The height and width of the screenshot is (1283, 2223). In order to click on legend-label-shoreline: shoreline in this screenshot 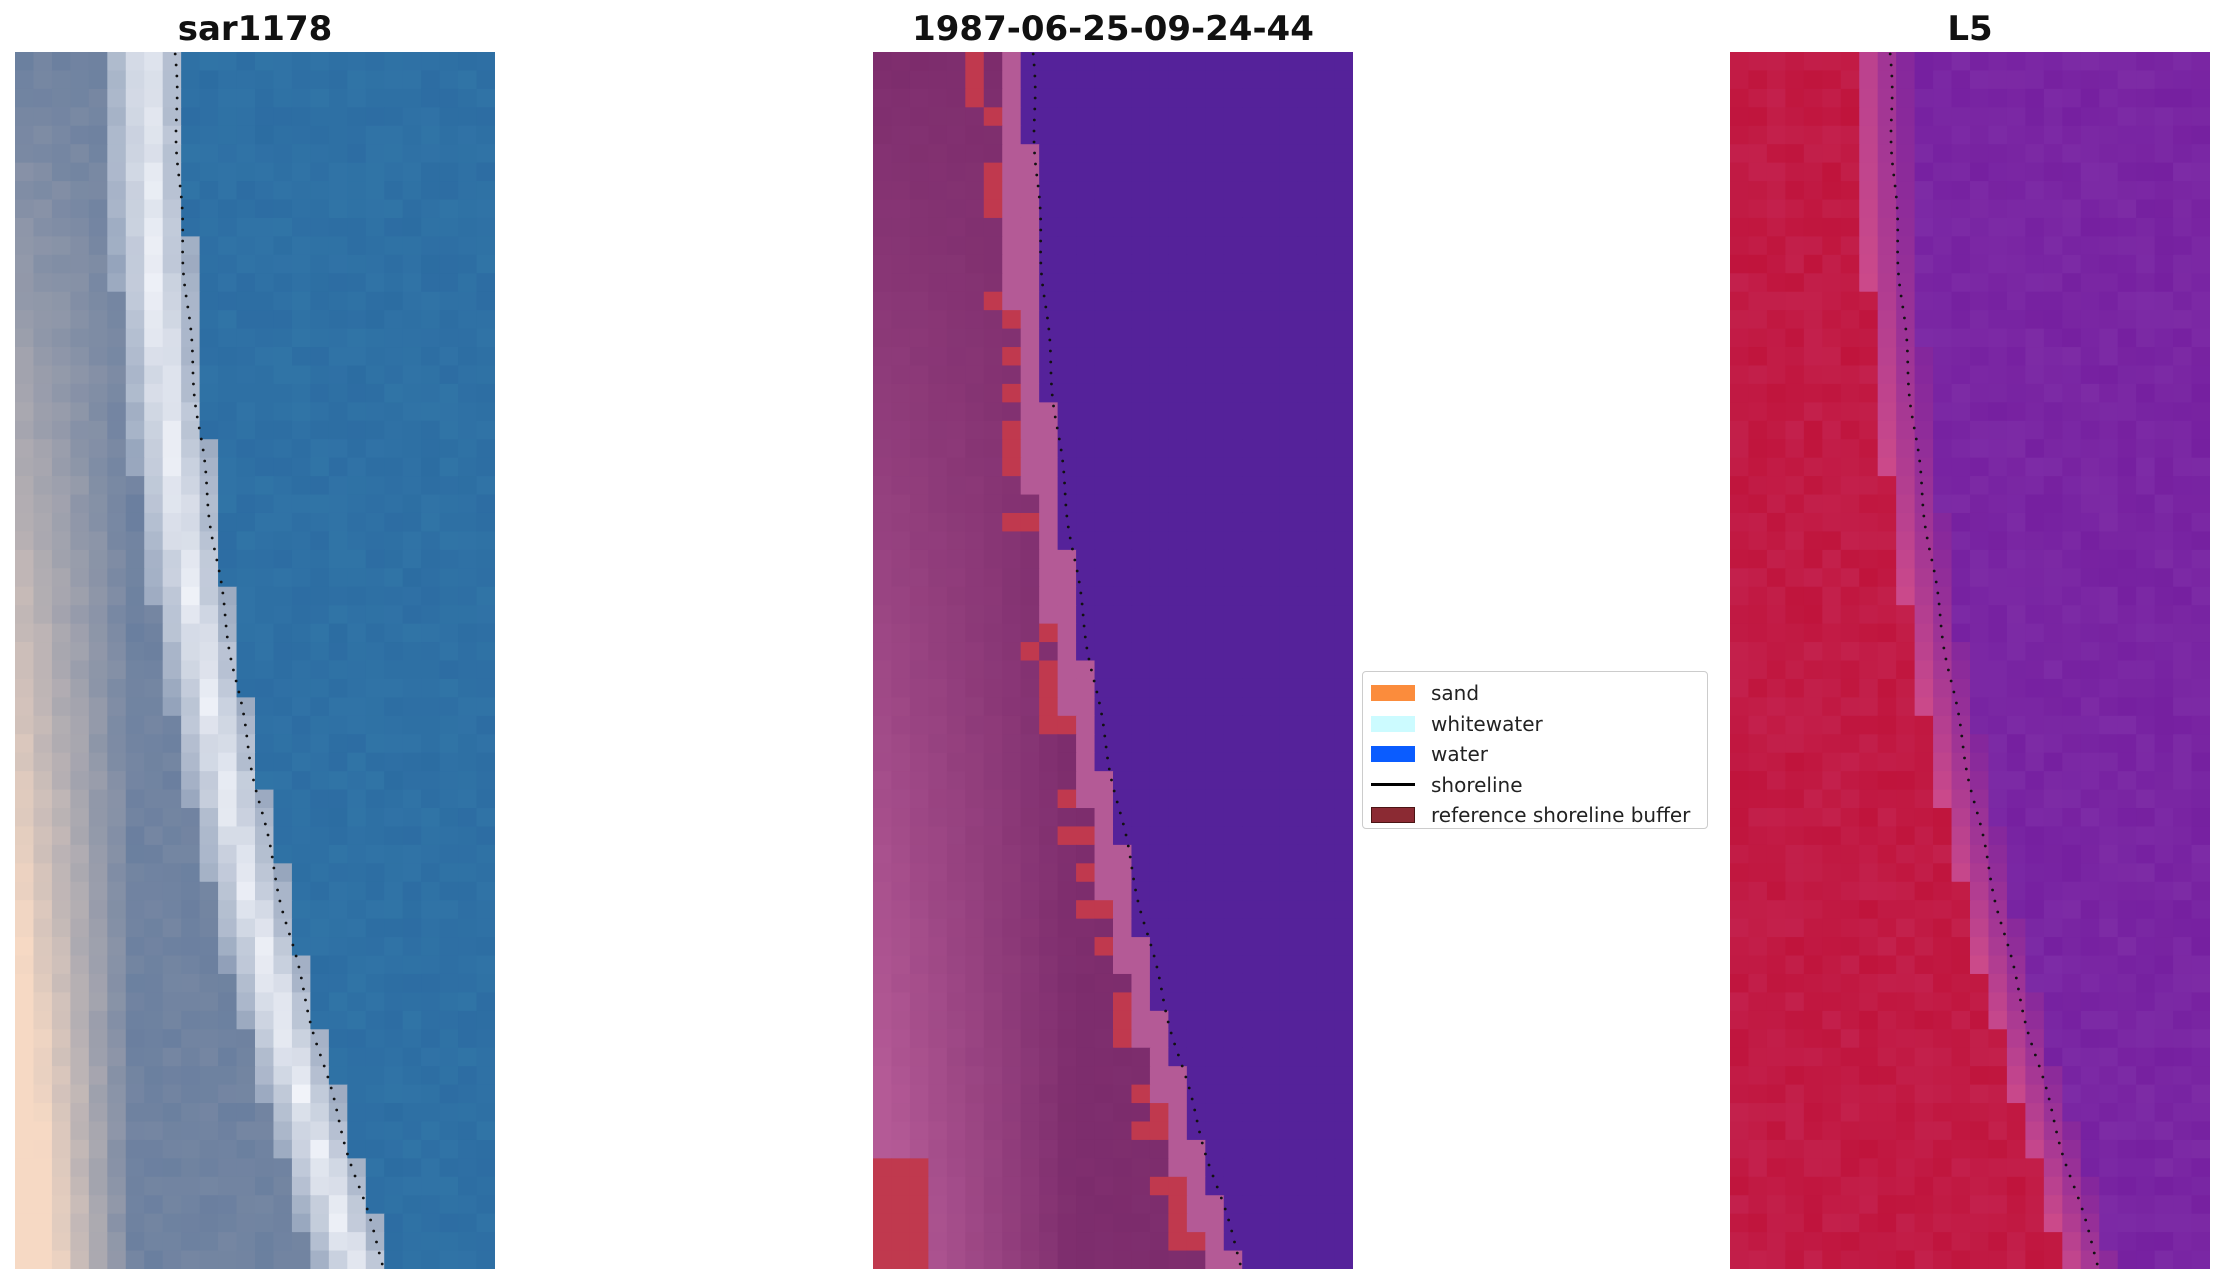, I will do `click(1477, 784)`.